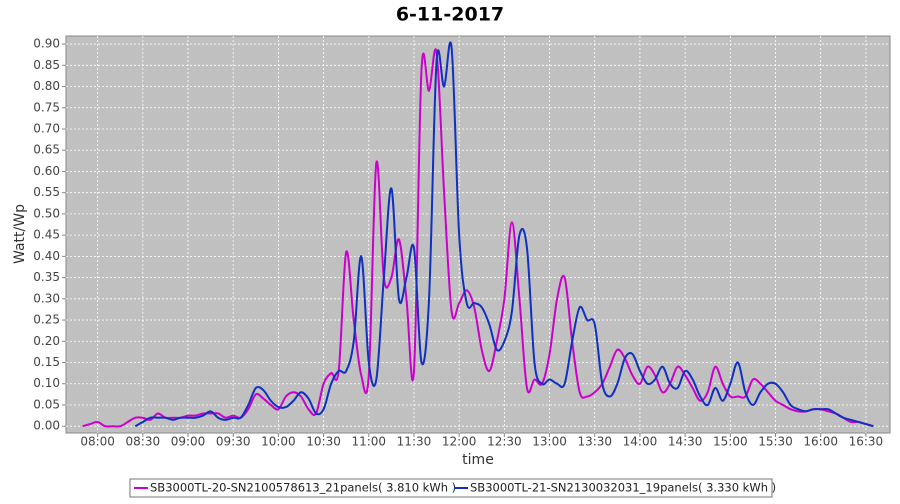 The height and width of the screenshot is (504, 900). I want to click on x-tick-label: 13:00, so click(549, 442).